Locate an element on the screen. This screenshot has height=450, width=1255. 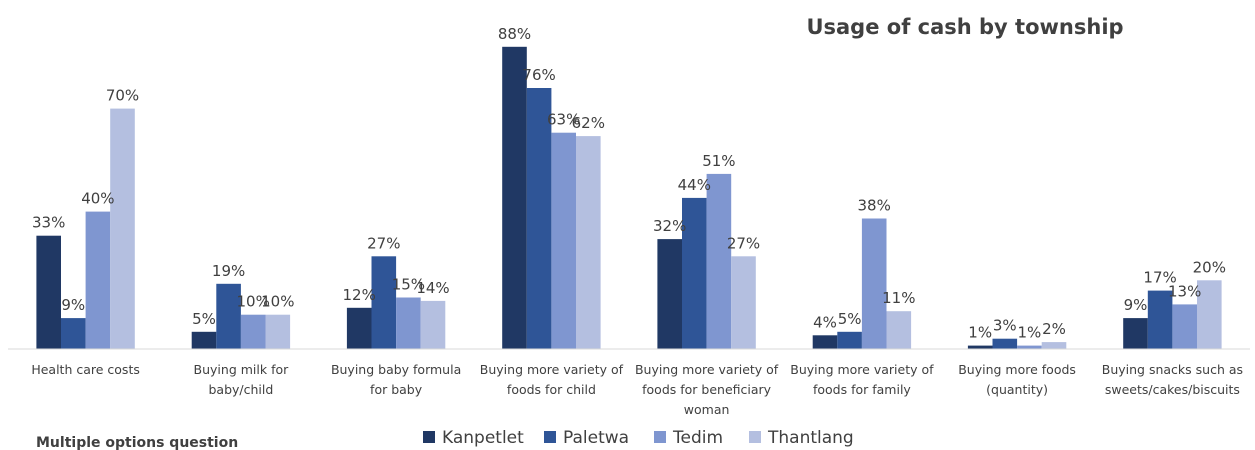
data-label-thantlang-cat1: 70% is located at coordinates (122, 96).